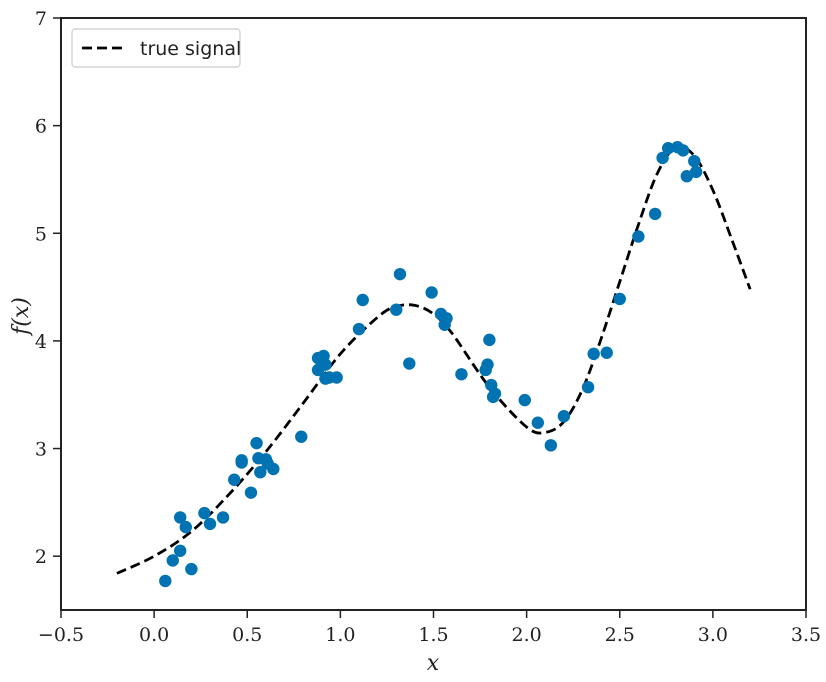 The height and width of the screenshot is (682, 826). I want to click on x-tick-label: 3.5, so click(806, 635).